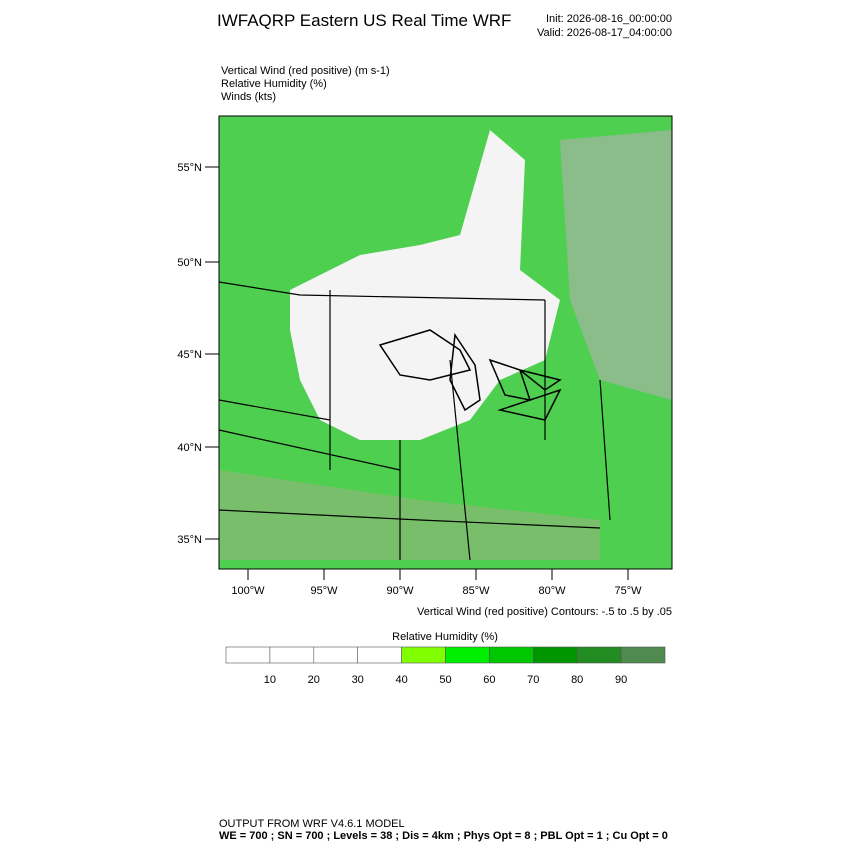 The height and width of the screenshot is (855, 850). Describe the element at coordinates (248, 97) in the screenshot. I see `field-label: Winds (kts)` at that location.